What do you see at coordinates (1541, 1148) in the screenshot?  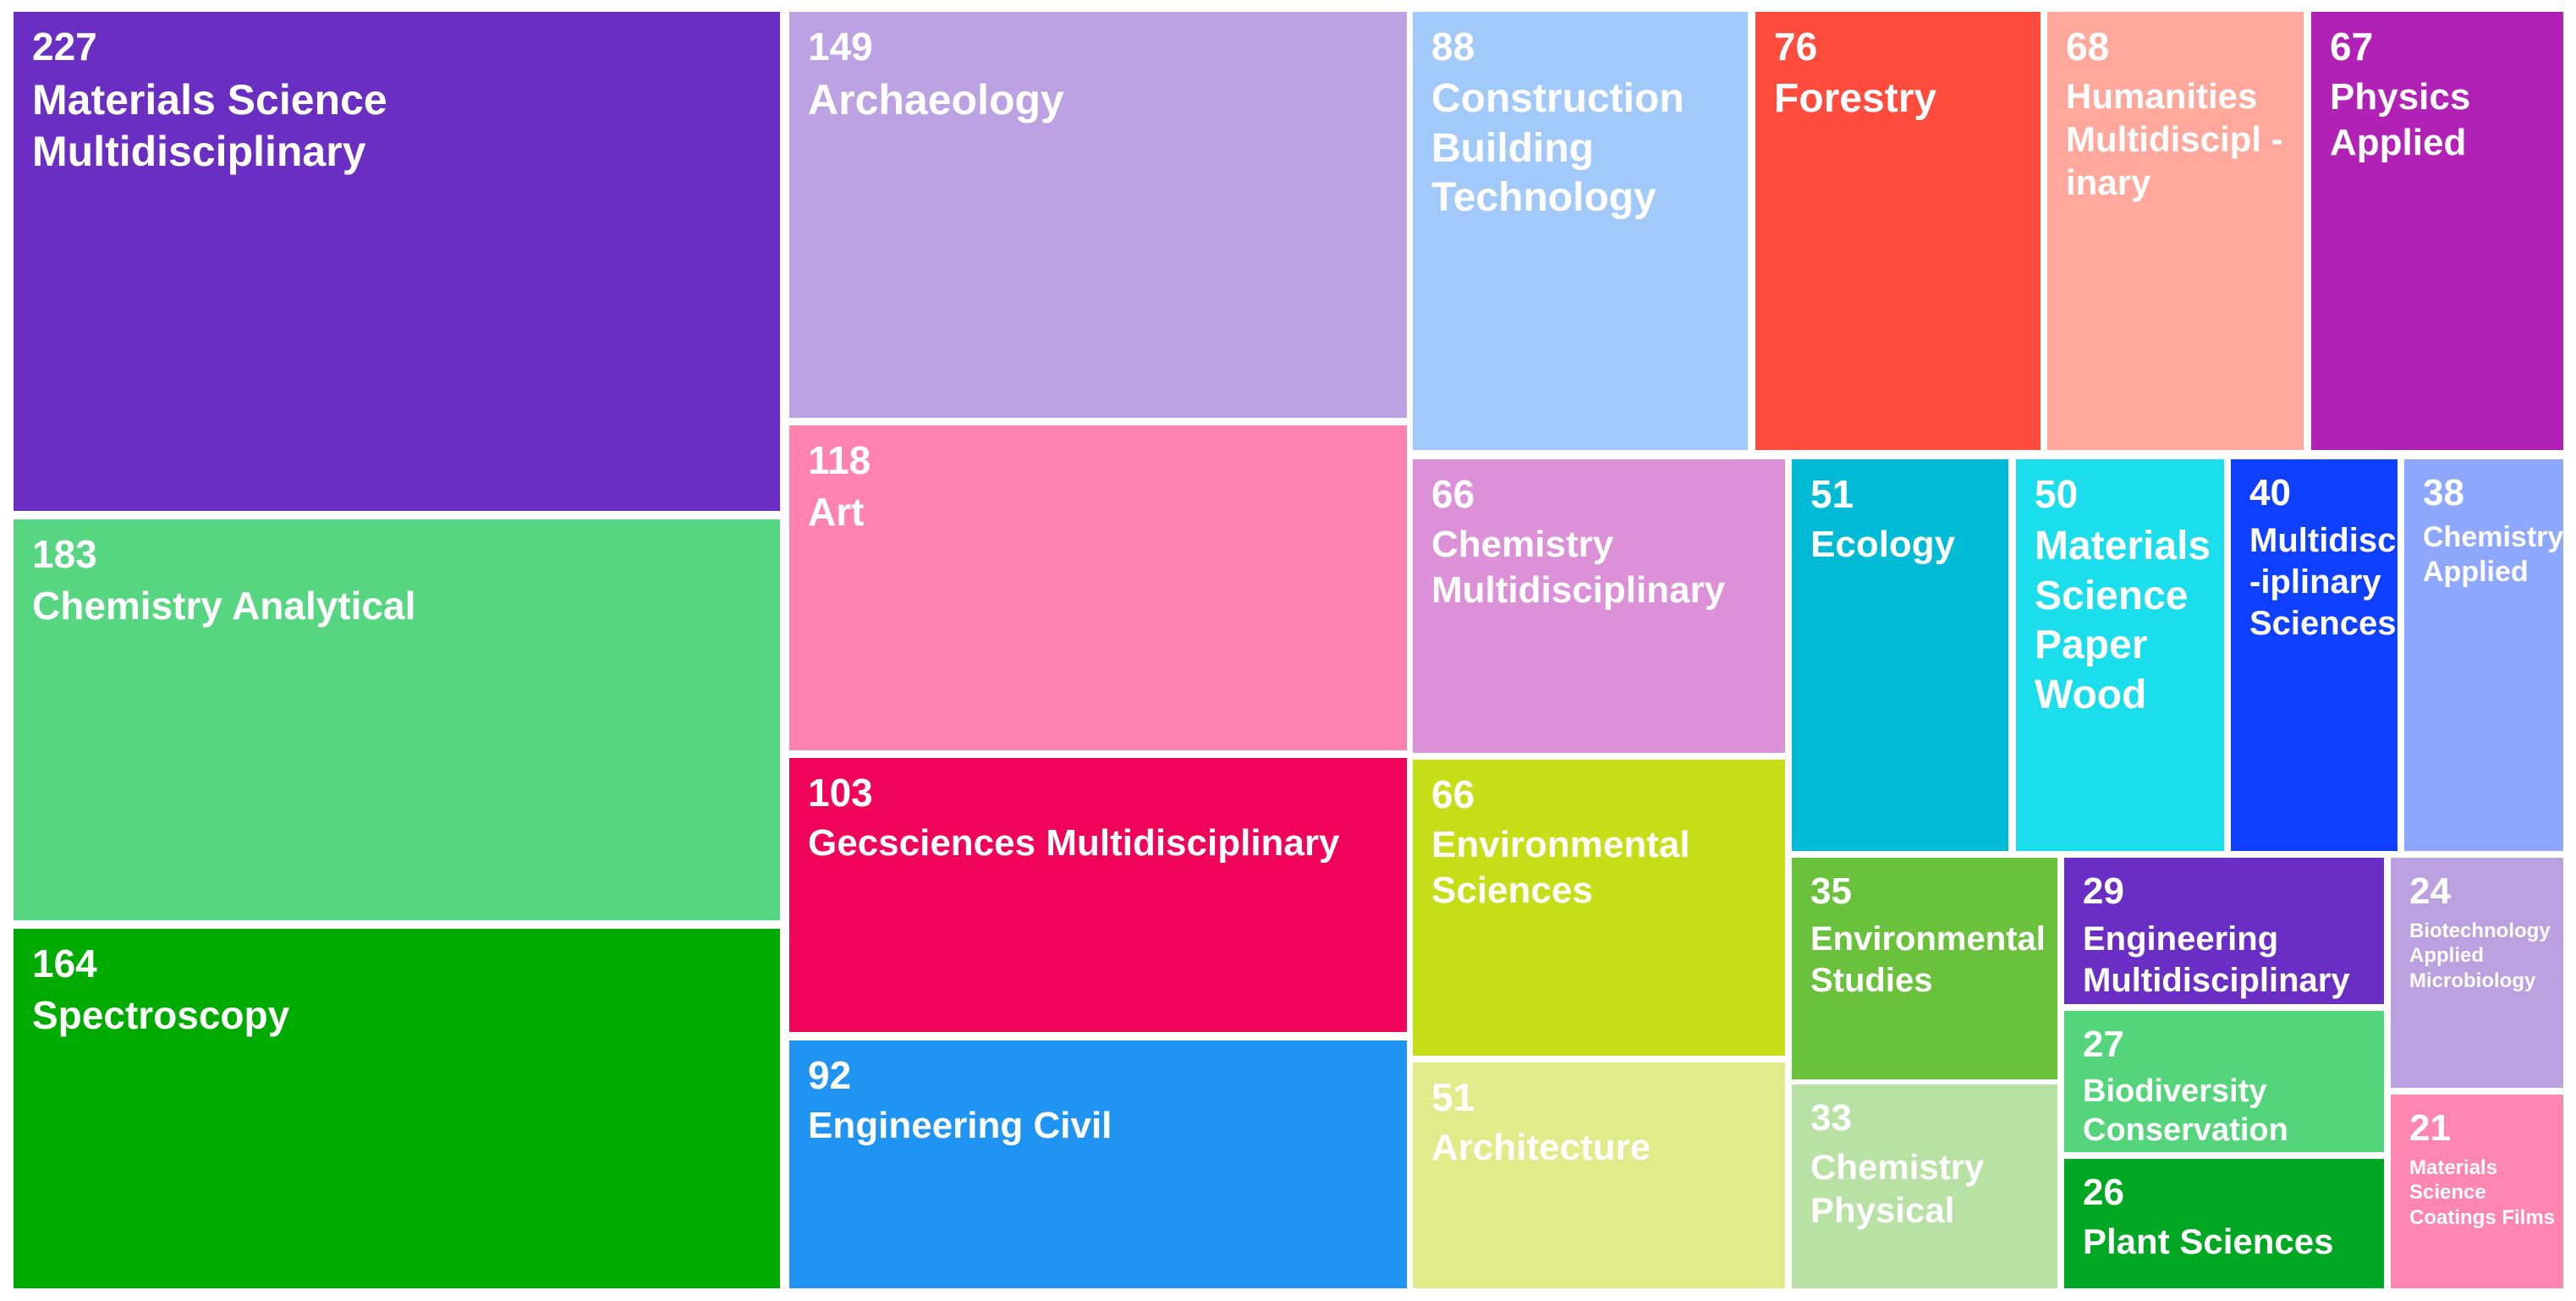 I see `treemap-label-architecture: Architecture` at bounding box center [1541, 1148].